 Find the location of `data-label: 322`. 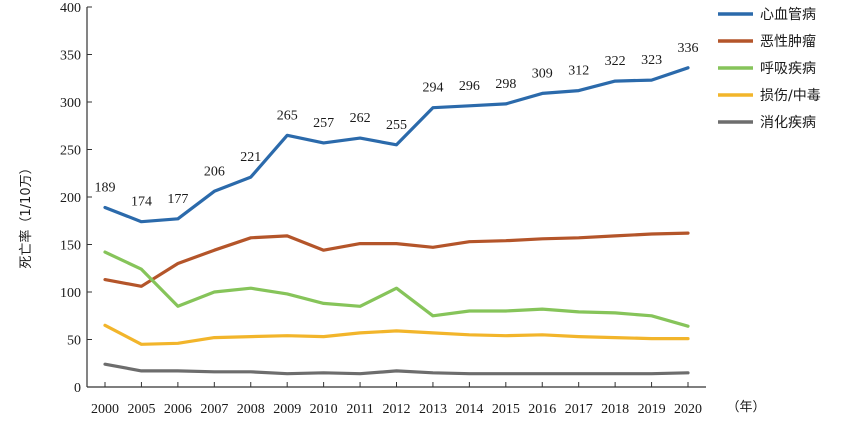

data-label: 322 is located at coordinates (615, 61).